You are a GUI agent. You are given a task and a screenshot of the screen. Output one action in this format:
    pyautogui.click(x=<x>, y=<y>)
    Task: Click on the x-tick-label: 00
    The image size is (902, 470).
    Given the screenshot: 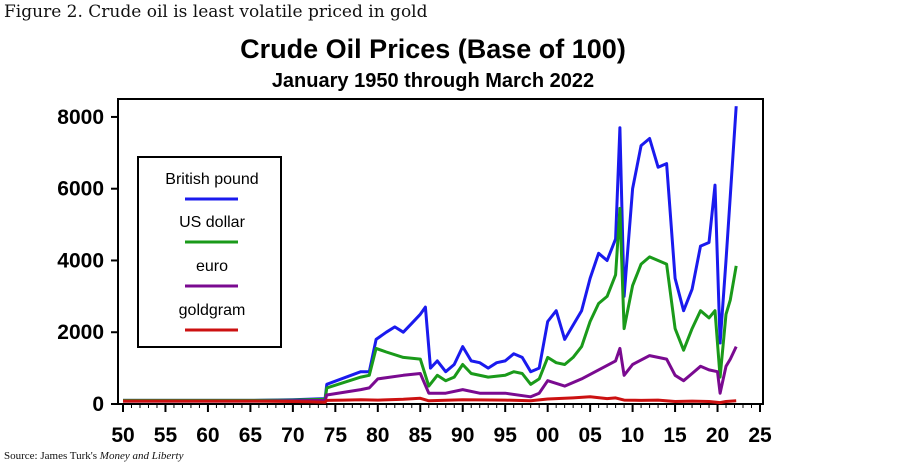 What is the action you would take?
    pyautogui.click(x=547, y=435)
    